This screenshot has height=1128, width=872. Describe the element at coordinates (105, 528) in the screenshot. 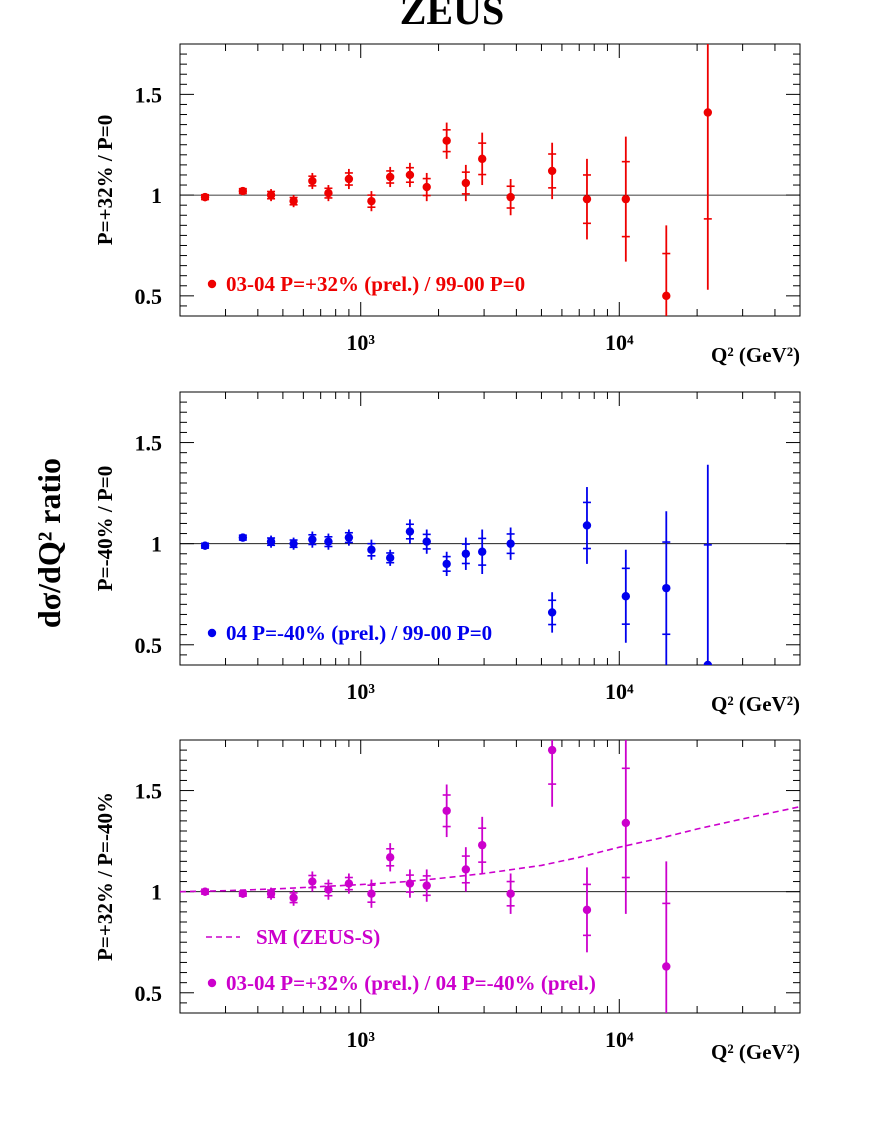

I see `y-axis-label: P=-40% / P=0` at that location.